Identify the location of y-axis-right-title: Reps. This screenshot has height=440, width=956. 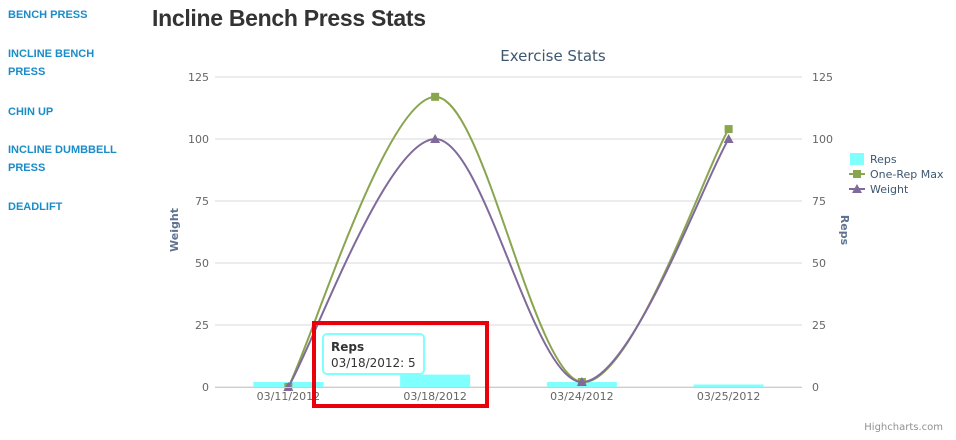
(844, 230).